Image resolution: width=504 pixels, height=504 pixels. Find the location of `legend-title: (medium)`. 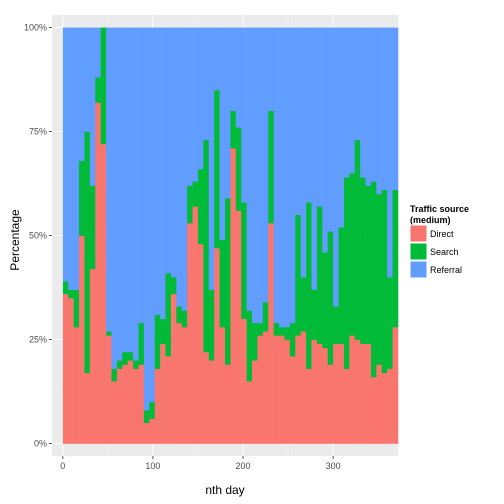

legend-title: (medium) is located at coordinates (430, 220).